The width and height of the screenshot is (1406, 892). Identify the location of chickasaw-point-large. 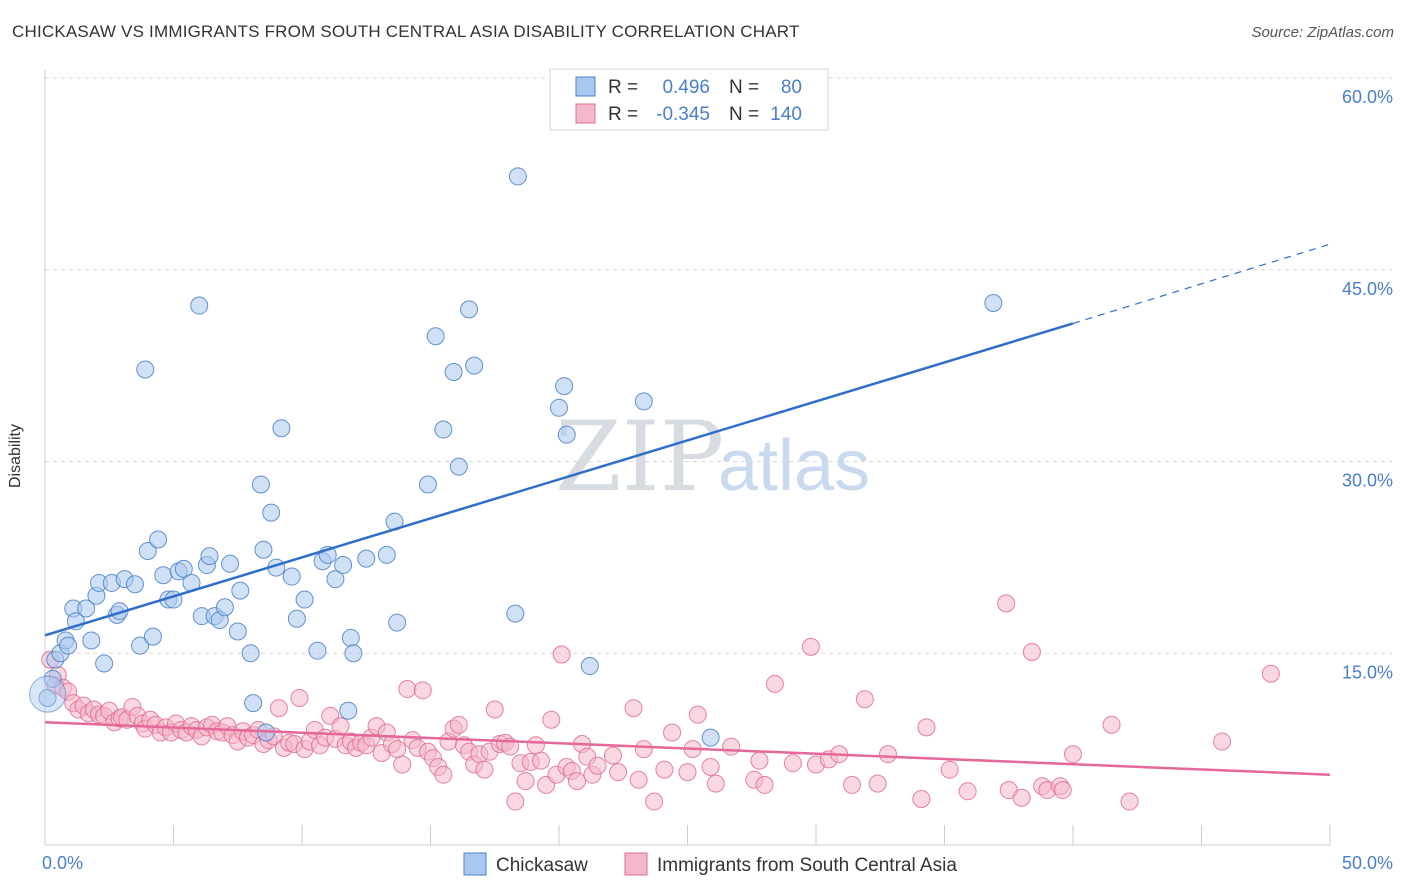
(48, 694).